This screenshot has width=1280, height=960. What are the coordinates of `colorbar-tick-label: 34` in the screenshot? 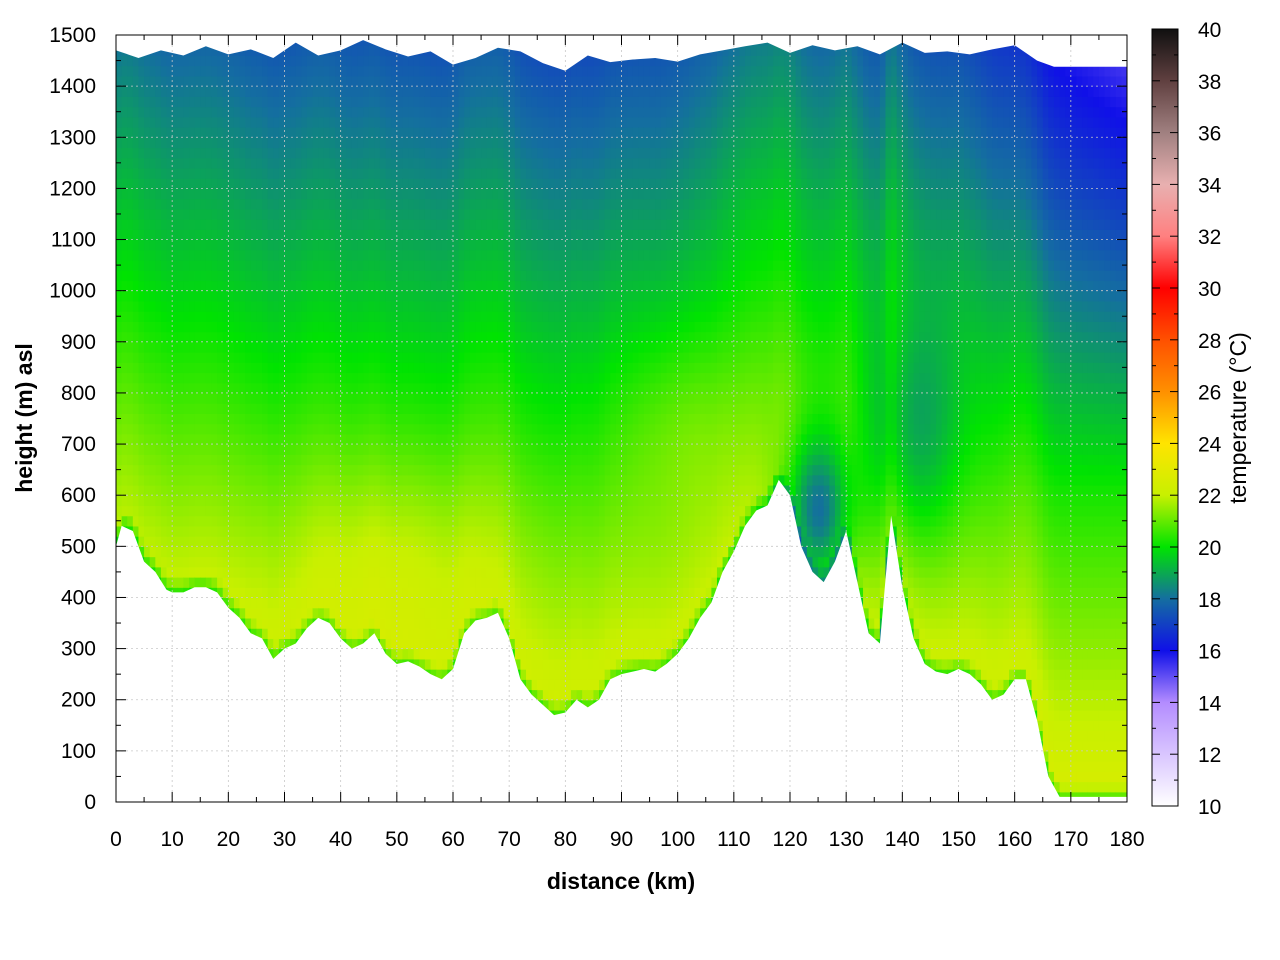 It's located at (1210, 185).